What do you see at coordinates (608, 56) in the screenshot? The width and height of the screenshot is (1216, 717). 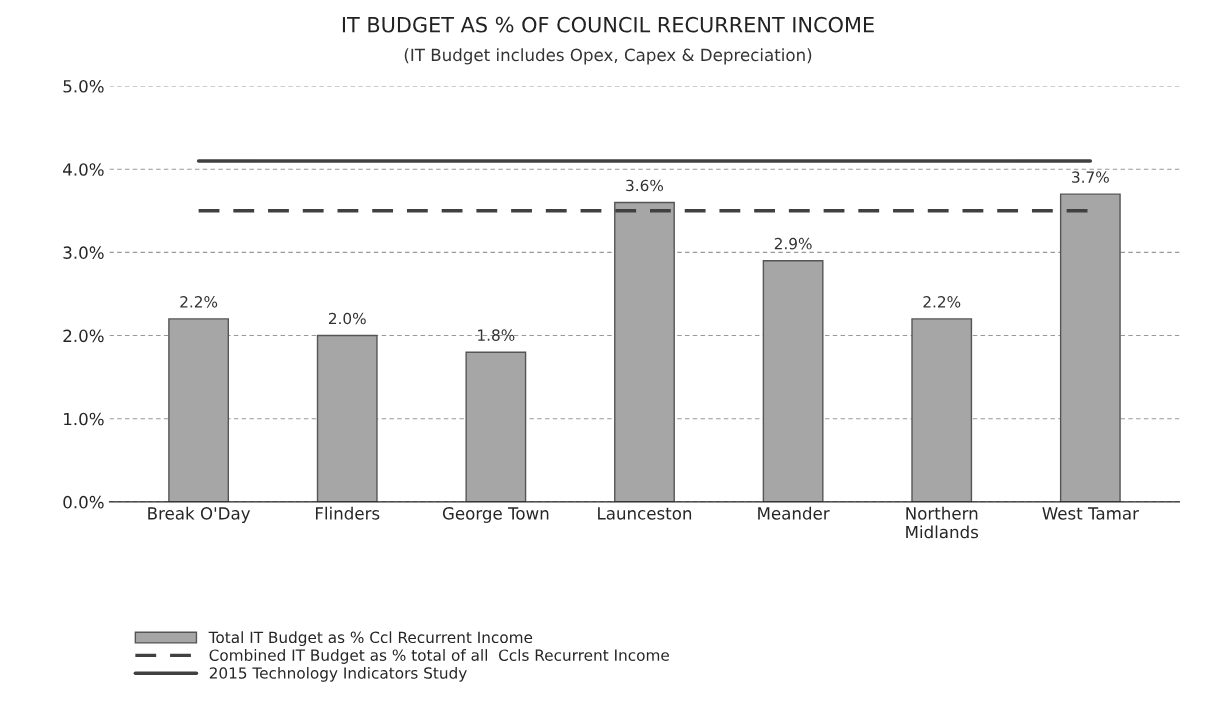 I see `chart-subtitle: (IT Budget includes Opex, Capex & Depreciation)` at bounding box center [608, 56].